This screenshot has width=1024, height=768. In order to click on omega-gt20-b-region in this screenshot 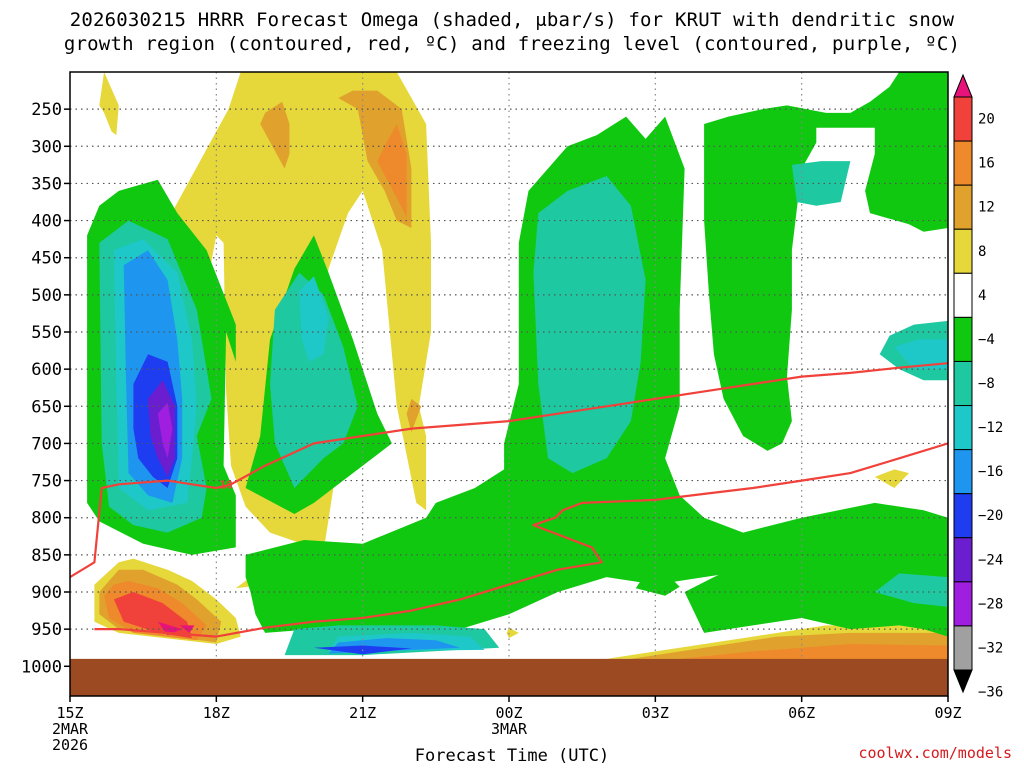, I will do `click(187, 629)`.